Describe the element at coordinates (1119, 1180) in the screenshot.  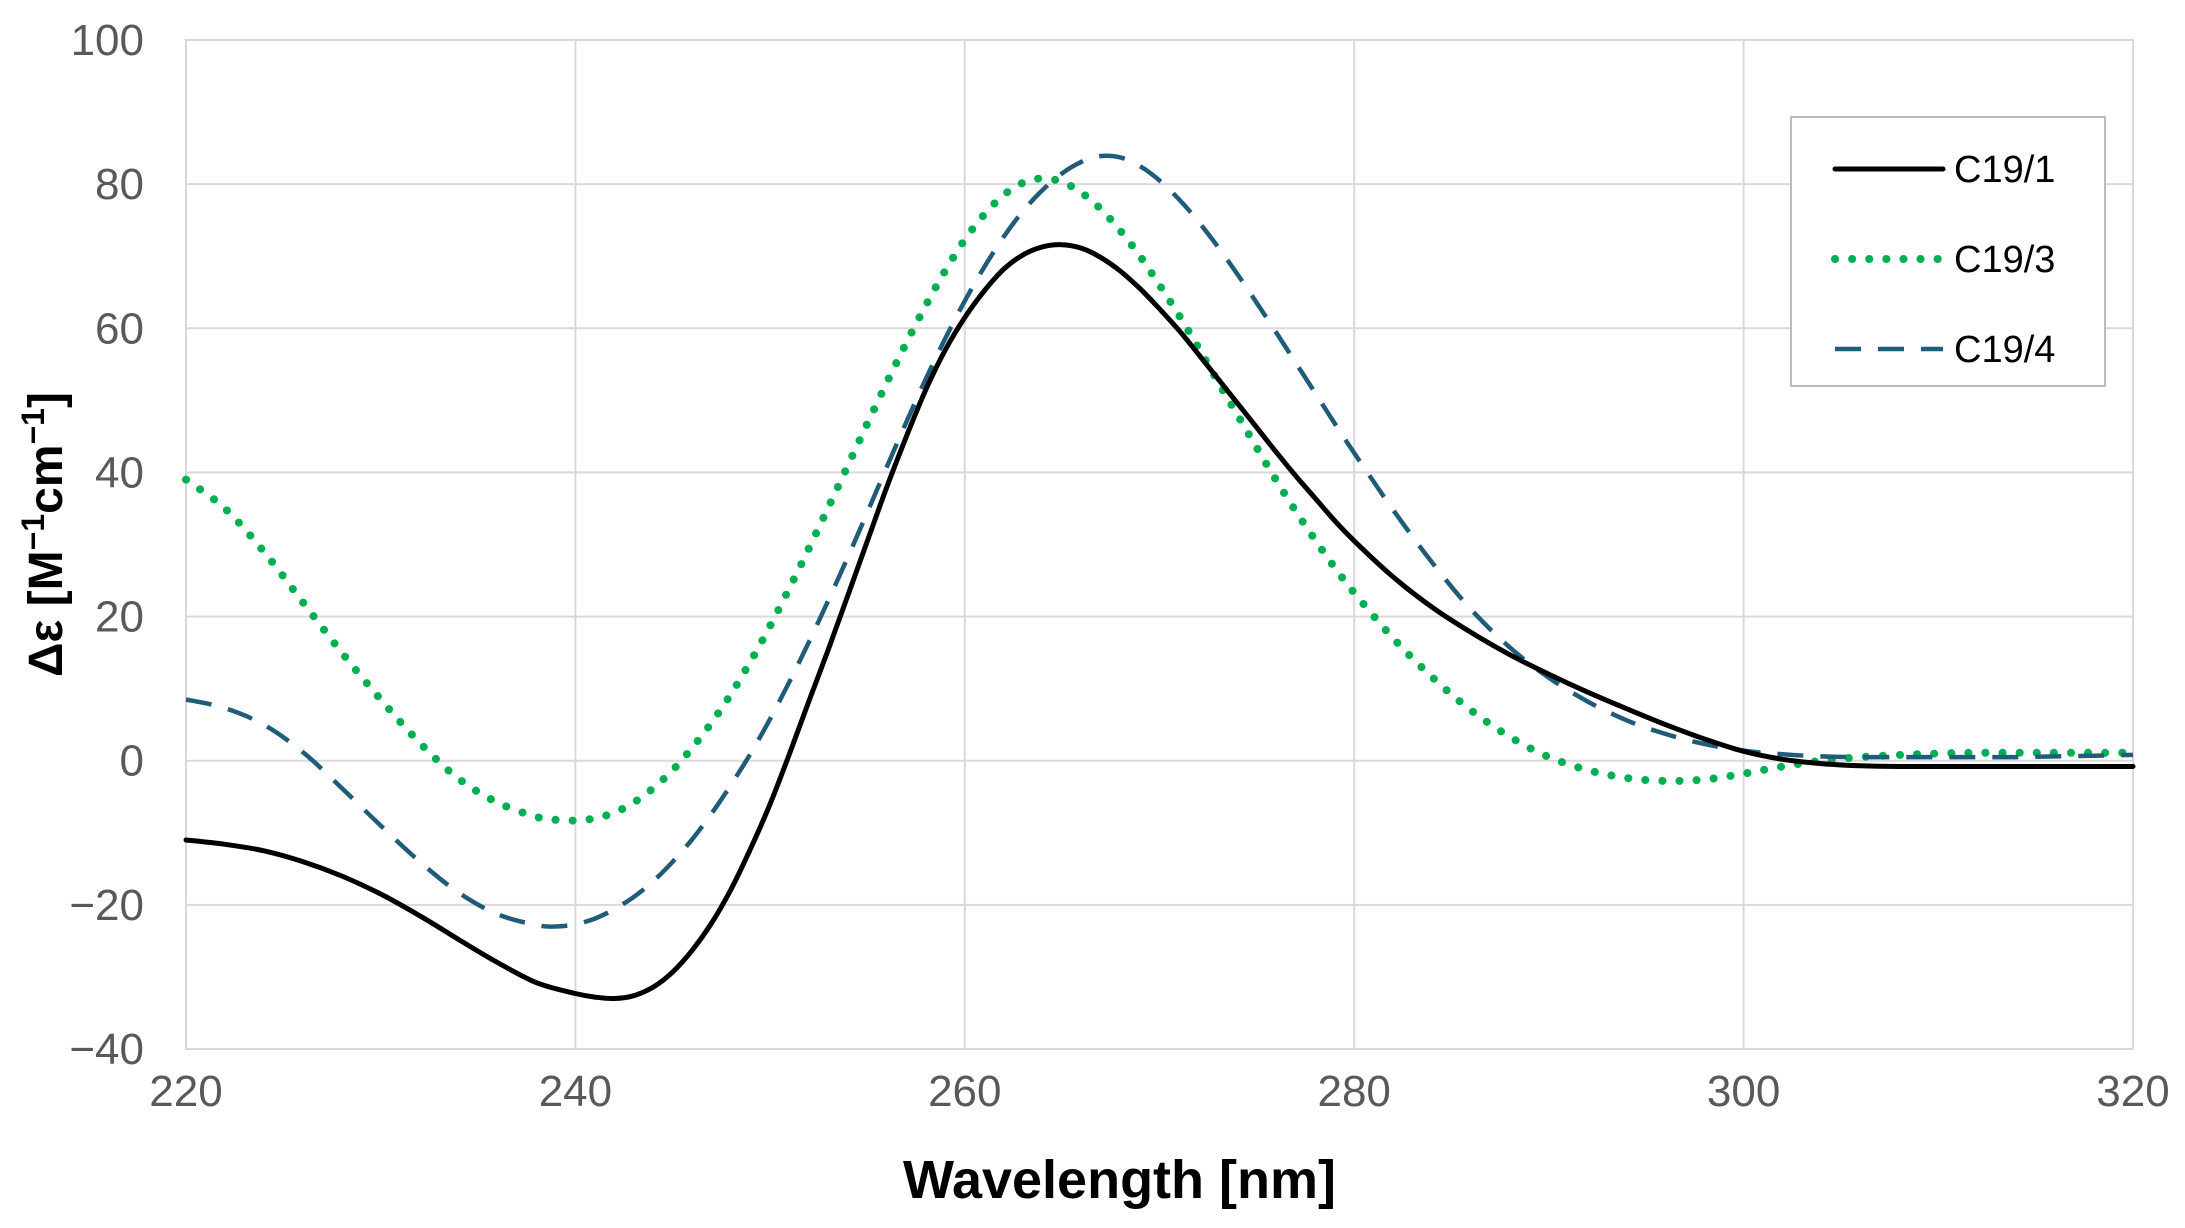
I see `x-axis-title: Wavelength [nm]` at that location.